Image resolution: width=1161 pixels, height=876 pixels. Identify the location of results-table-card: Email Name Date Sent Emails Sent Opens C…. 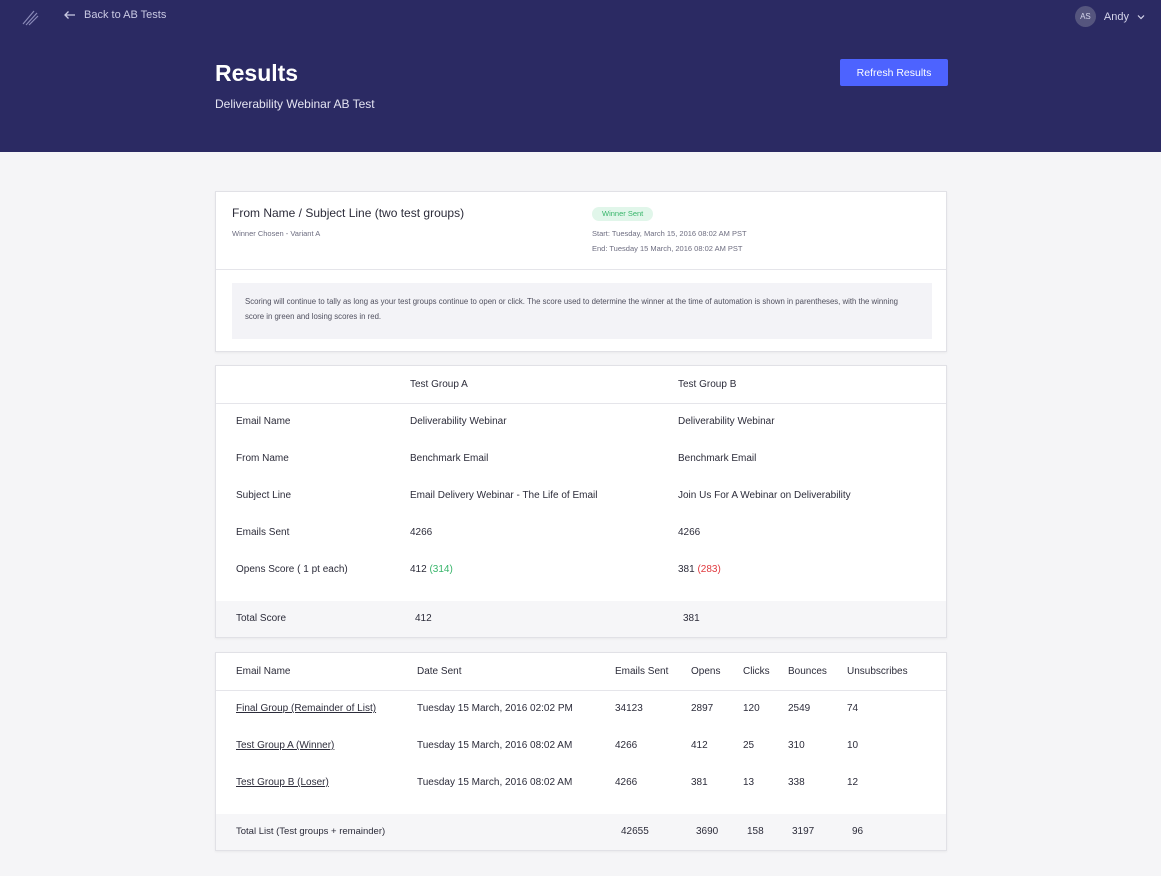
(581, 751).